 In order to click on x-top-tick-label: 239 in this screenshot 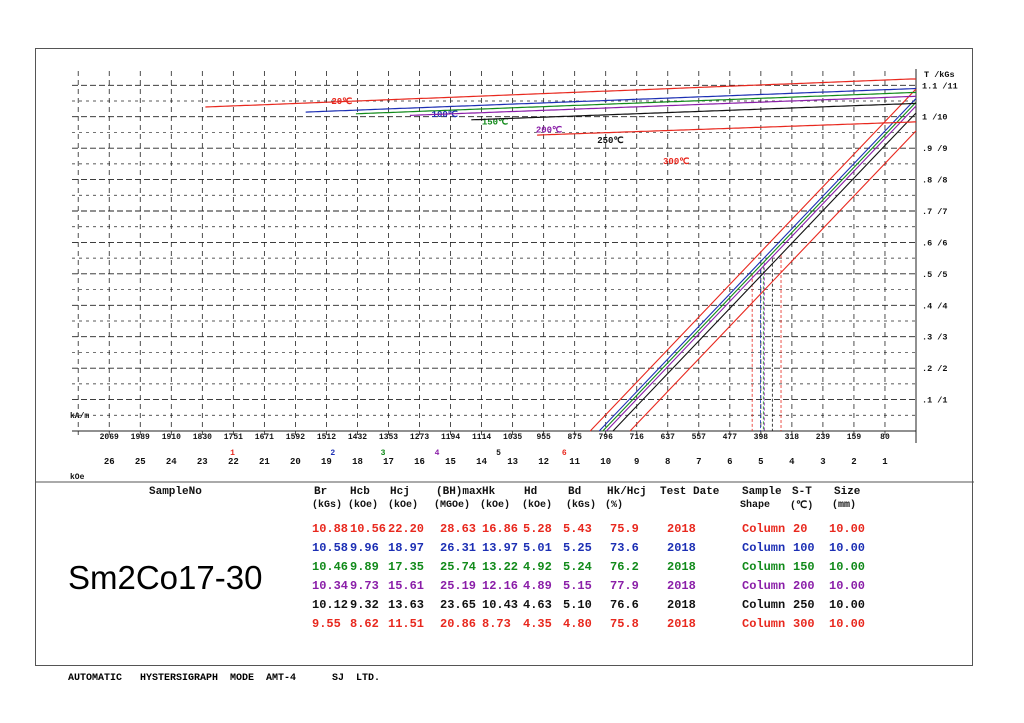, I will do `click(823, 437)`.